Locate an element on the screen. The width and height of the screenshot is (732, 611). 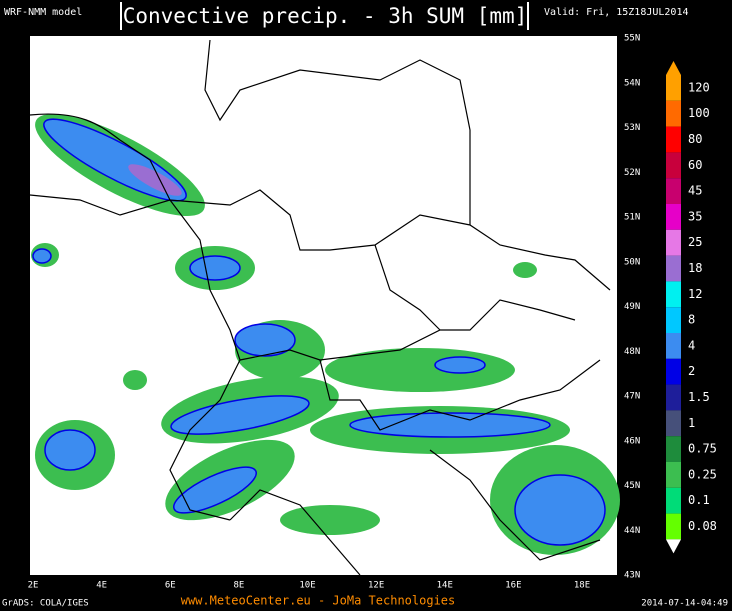
colorbar-label: 12 is located at coordinates (695, 294).